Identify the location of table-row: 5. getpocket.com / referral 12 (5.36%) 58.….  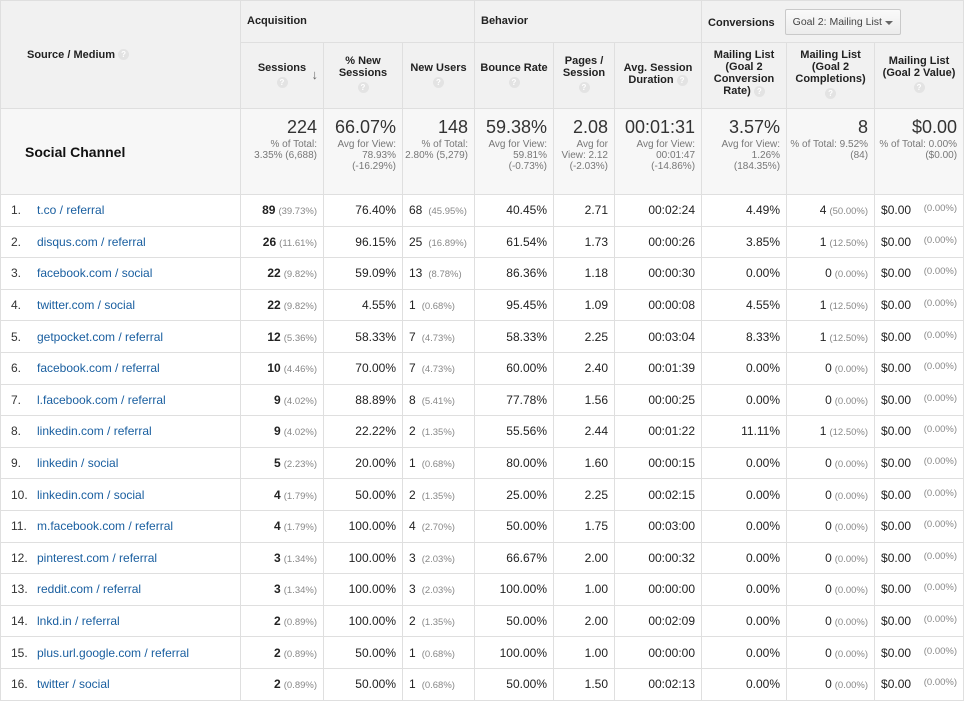
(482, 336).